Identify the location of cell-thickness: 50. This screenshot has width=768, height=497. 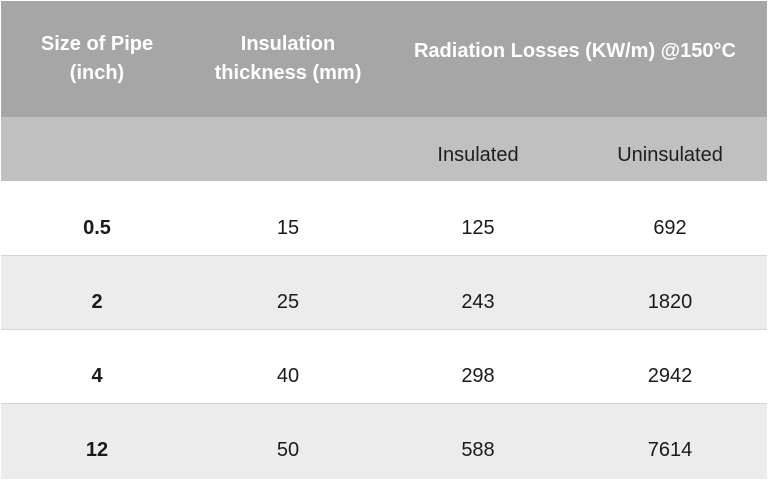
(288, 450).